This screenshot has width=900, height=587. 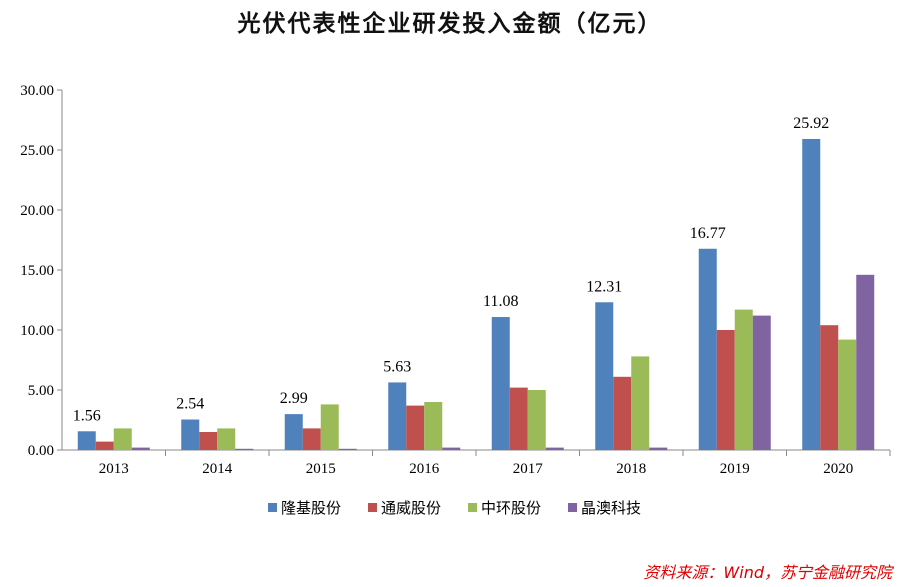 What do you see at coordinates (707, 349) in the screenshot?
I see `bar-隆基股份-2019` at bounding box center [707, 349].